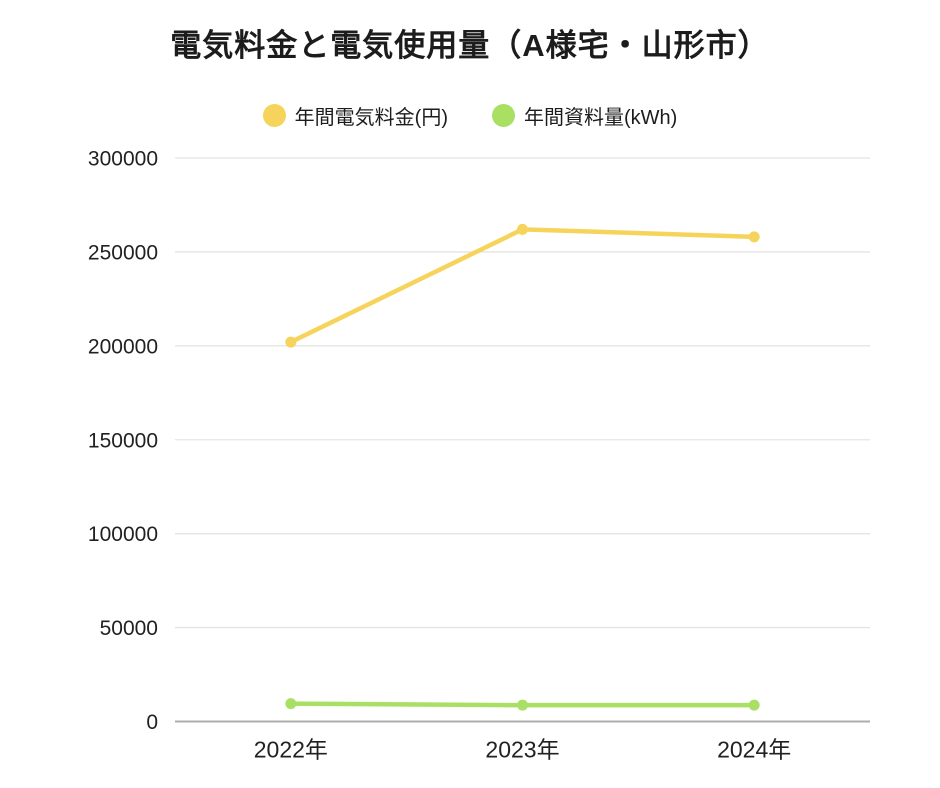  Describe the element at coordinates (754, 750) in the screenshot. I see `x-tick-label: 2024年` at that location.